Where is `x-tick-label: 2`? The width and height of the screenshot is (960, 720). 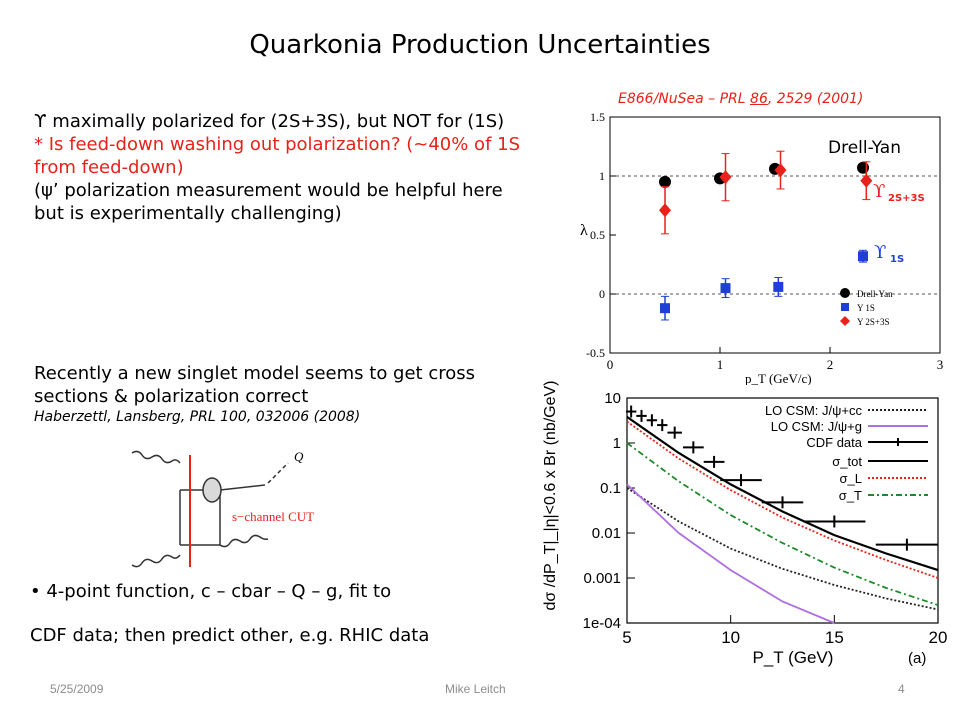
x-tick-label: 2 is located at coordinates (830, 364).